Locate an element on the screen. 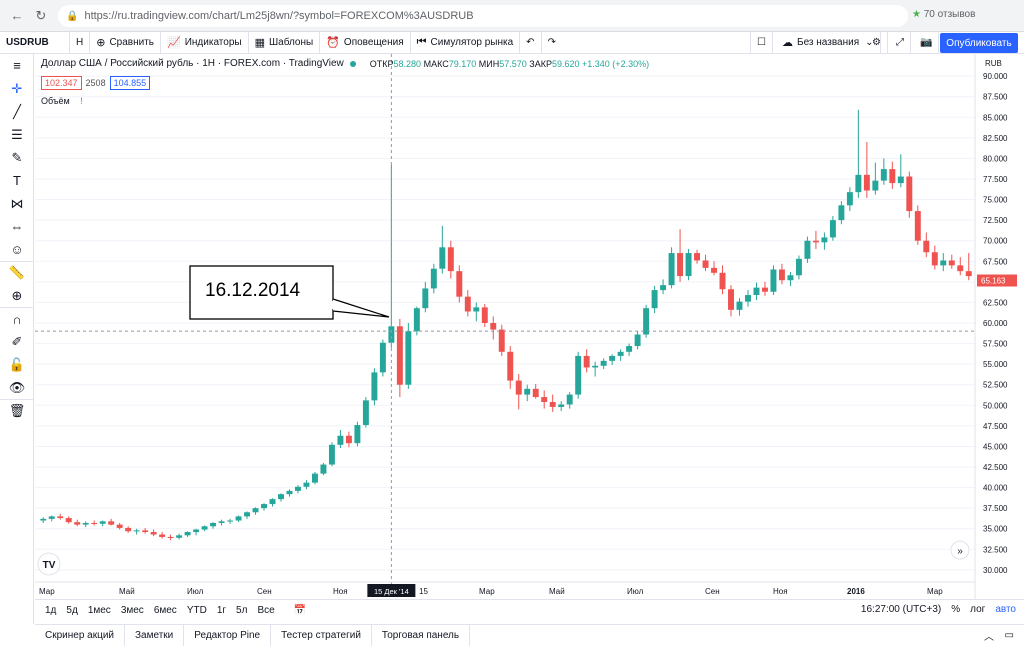 Image resolution: width=1024 pixels, height=646 pixels. templates-button: ▦ Шаблоны is located at coordinates (285, 42).